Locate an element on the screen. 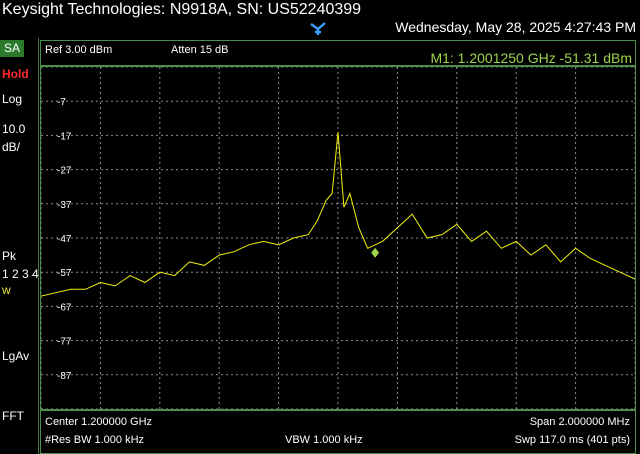  y-tick-label: -67 is located at coordinates (64, 307).